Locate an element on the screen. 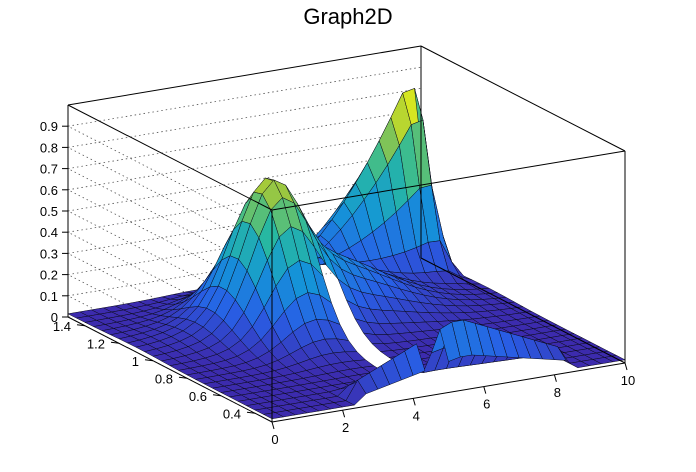 The height and width of the screenshot is (472, 696). z-tick-label: 0.6 is located at coordinates (49, 190).